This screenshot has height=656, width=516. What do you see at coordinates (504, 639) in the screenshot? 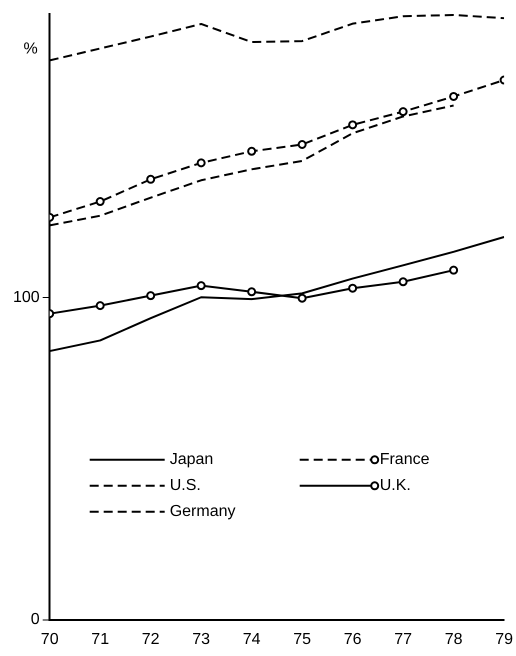
I see `x-tick-label: 79` at bounding box center [504, 639].